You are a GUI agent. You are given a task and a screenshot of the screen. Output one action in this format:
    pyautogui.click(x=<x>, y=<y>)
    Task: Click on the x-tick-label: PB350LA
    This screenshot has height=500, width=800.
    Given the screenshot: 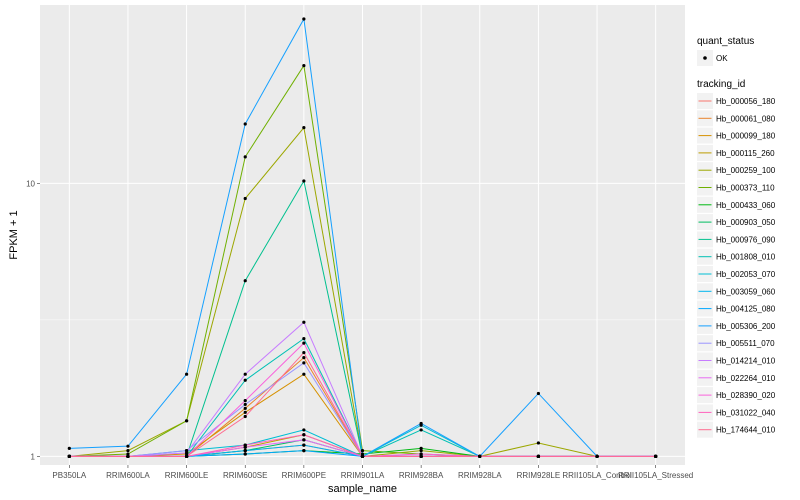 What is the action you would take?
    pyautogui.click(x=69, y=475)
    